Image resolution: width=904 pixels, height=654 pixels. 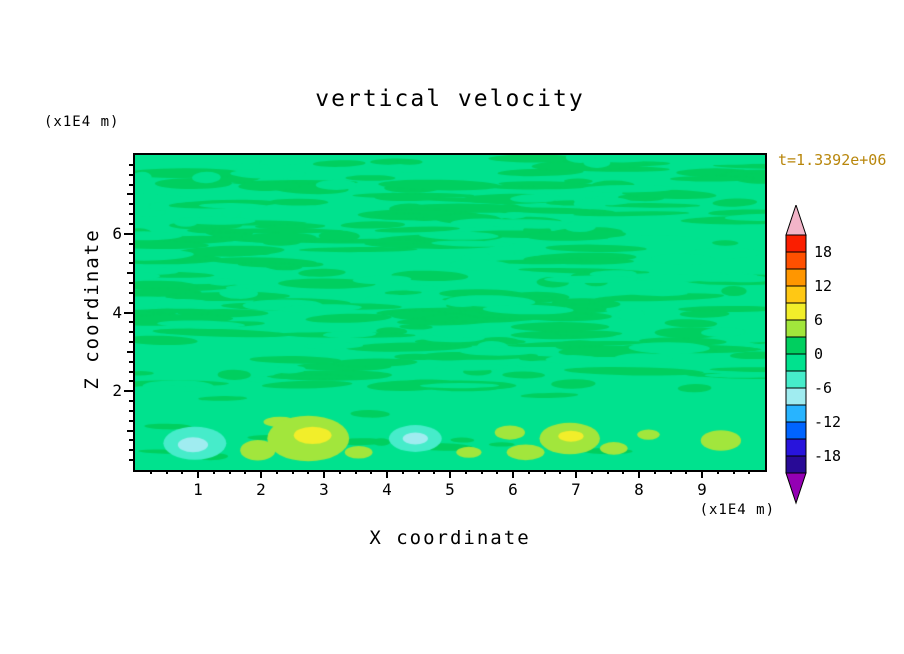 What do you see at coordinates (387, 489) in the screenshot?
I see `x-tick-label: 4` at bounding box center [387, 489].